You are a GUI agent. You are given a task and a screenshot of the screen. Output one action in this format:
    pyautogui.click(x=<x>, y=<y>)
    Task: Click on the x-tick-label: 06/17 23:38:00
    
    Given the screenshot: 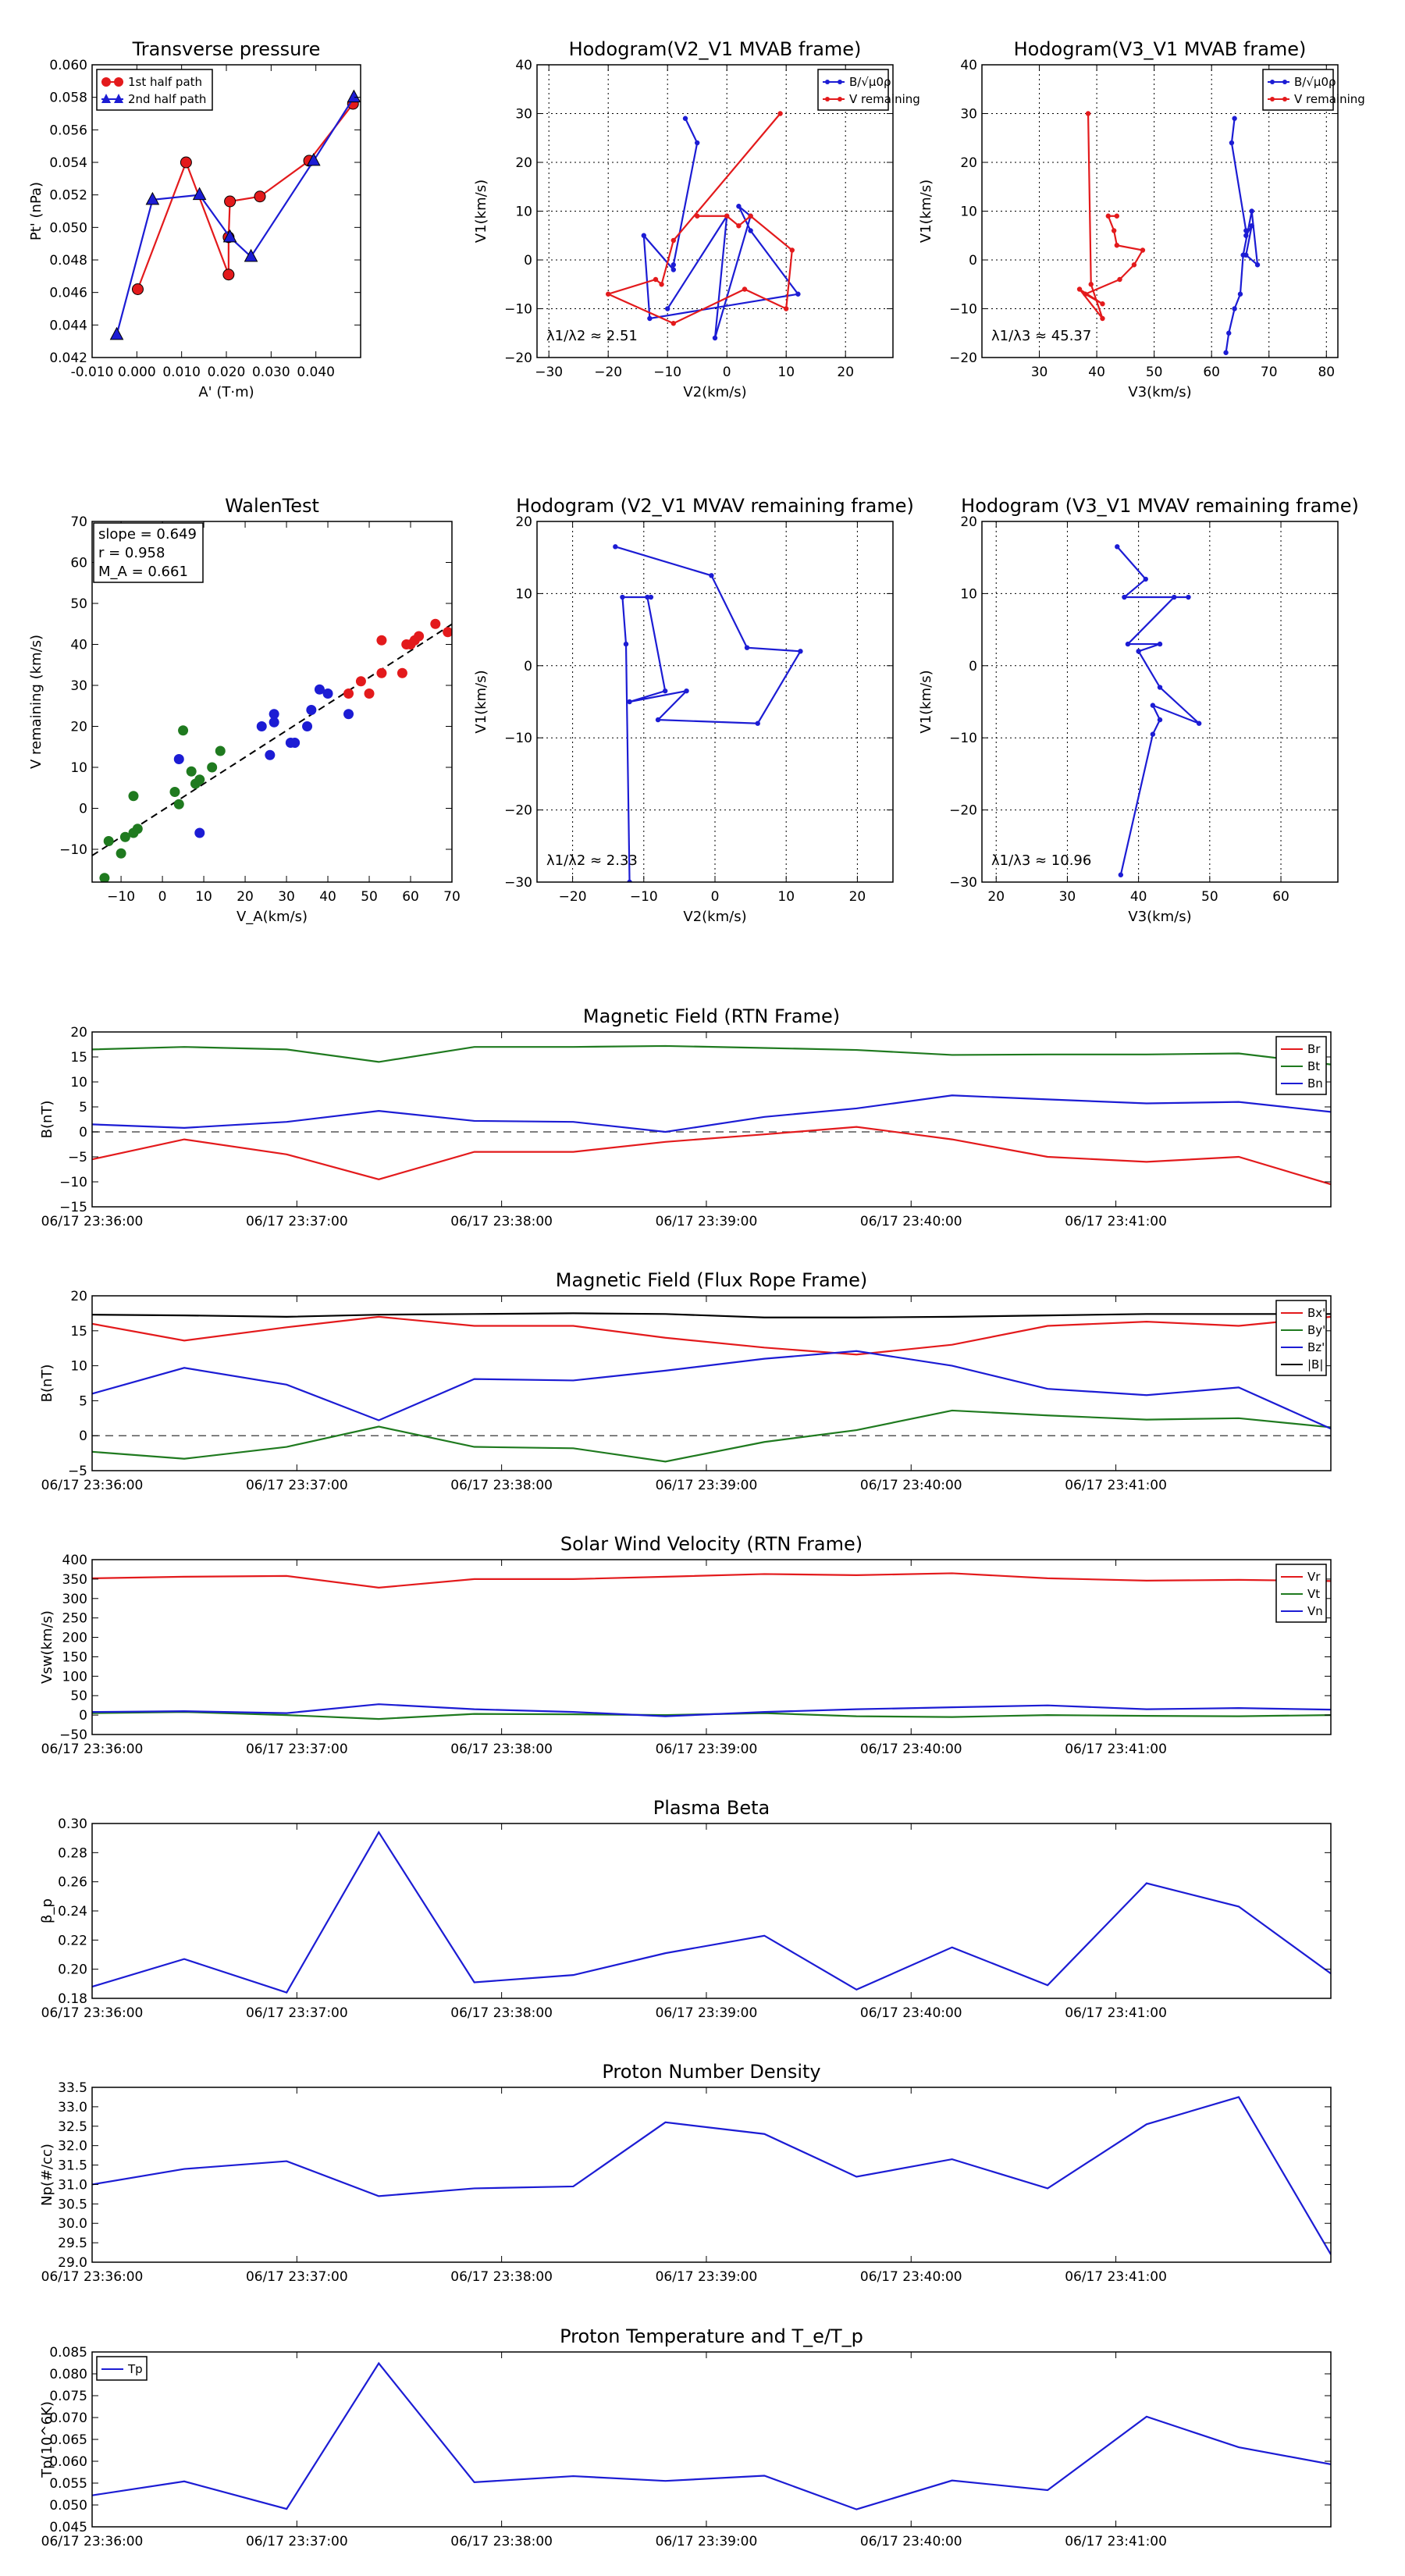 What is the action you would take?
    pyautogui.click(x=502, y=1221)
    